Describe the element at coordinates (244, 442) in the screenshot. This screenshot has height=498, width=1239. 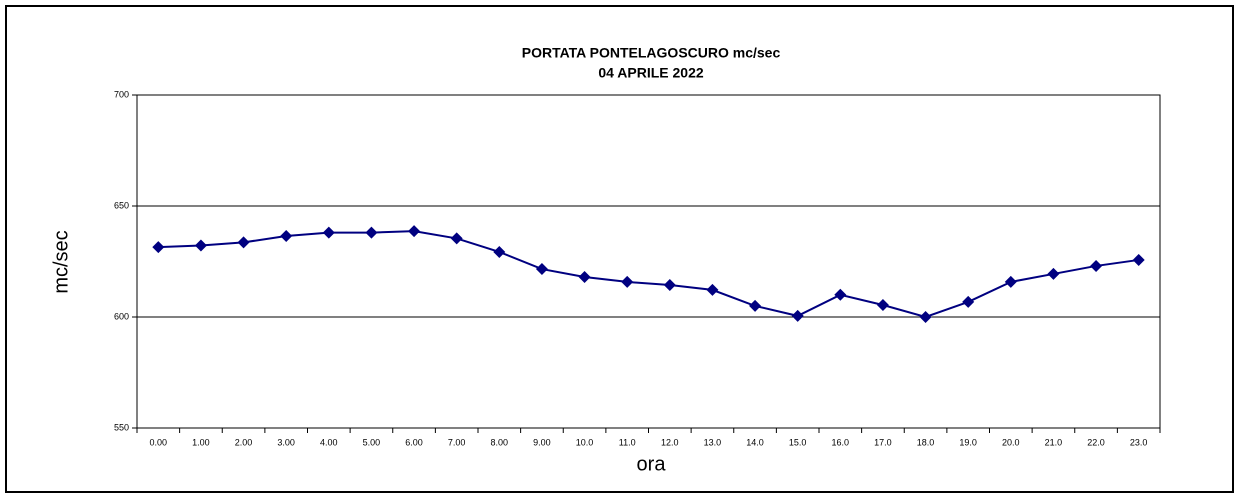
I see `x-tick-label: 2.00` at that location.